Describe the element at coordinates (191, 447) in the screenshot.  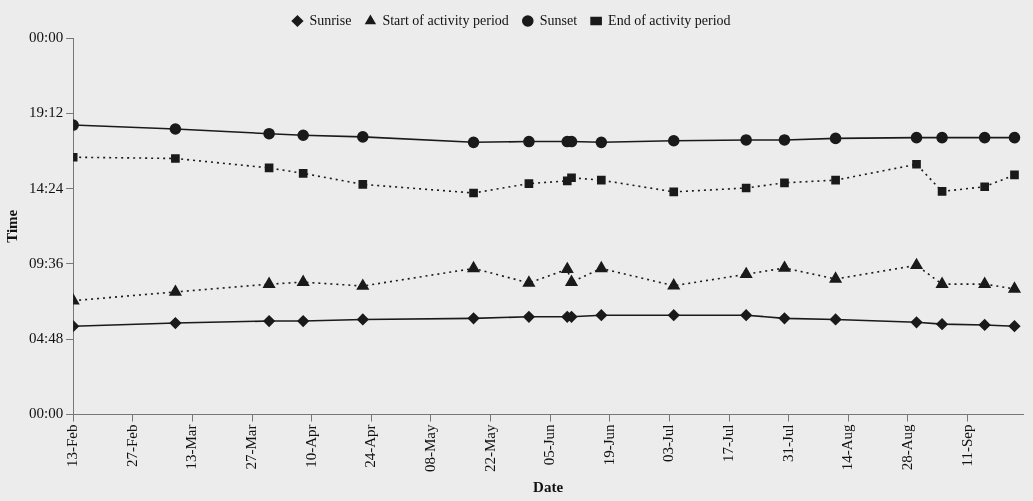
I see `x-tick-label: 13-Mar` at that location.